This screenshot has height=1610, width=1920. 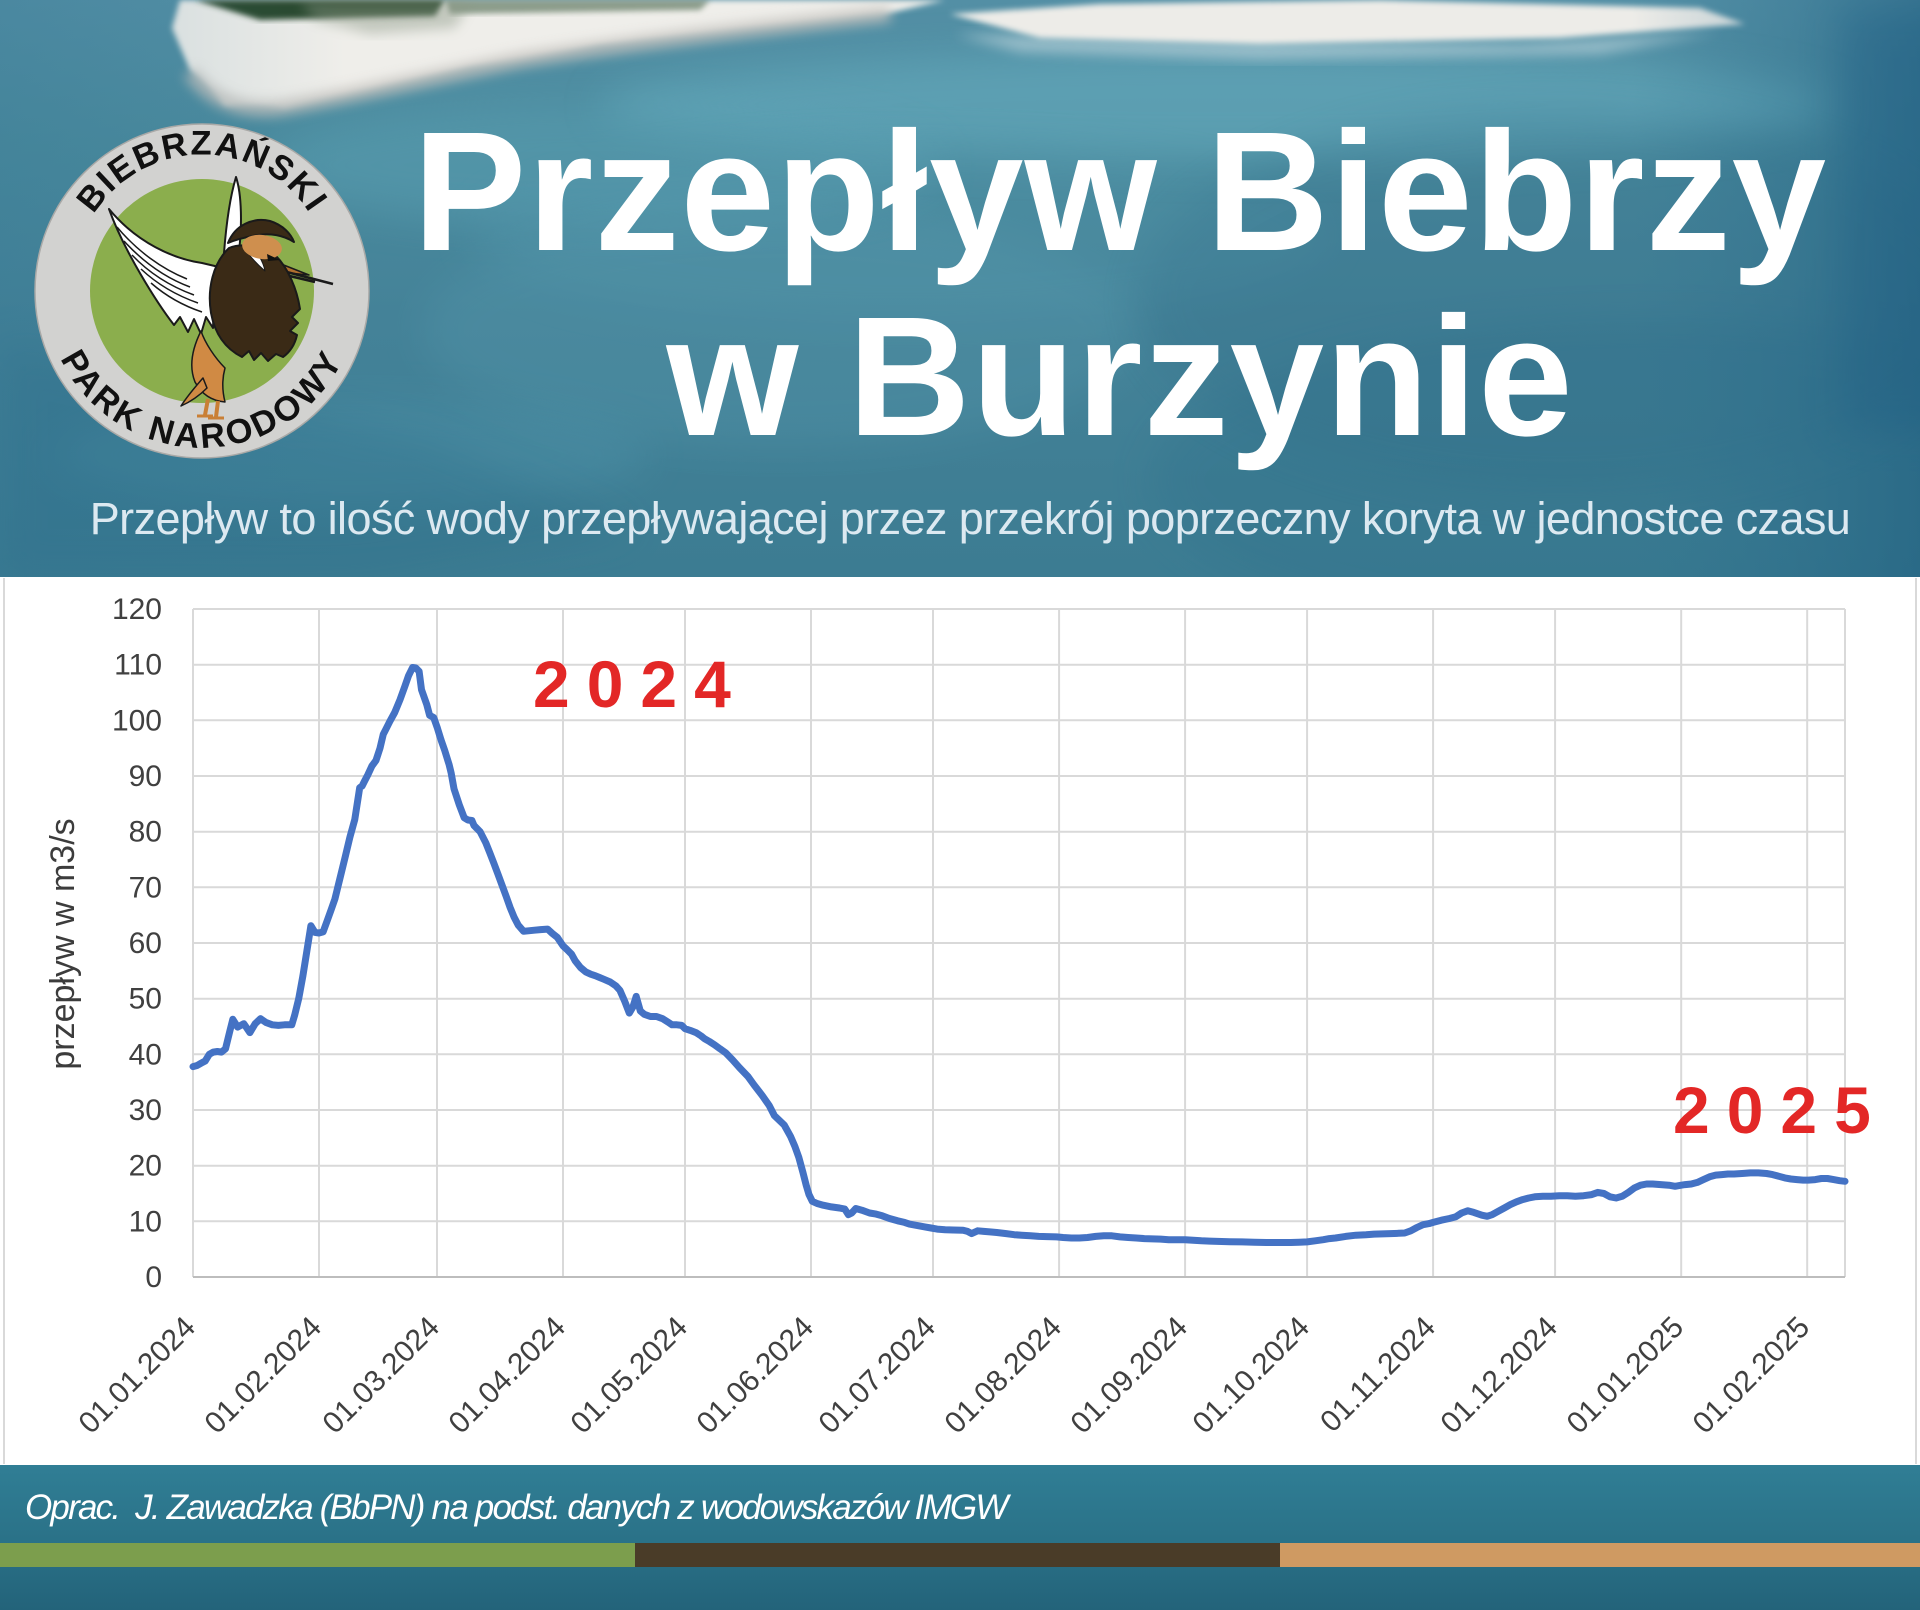 I want to click on svg-text: 01.04.2024, so click(x=507, y=1376).